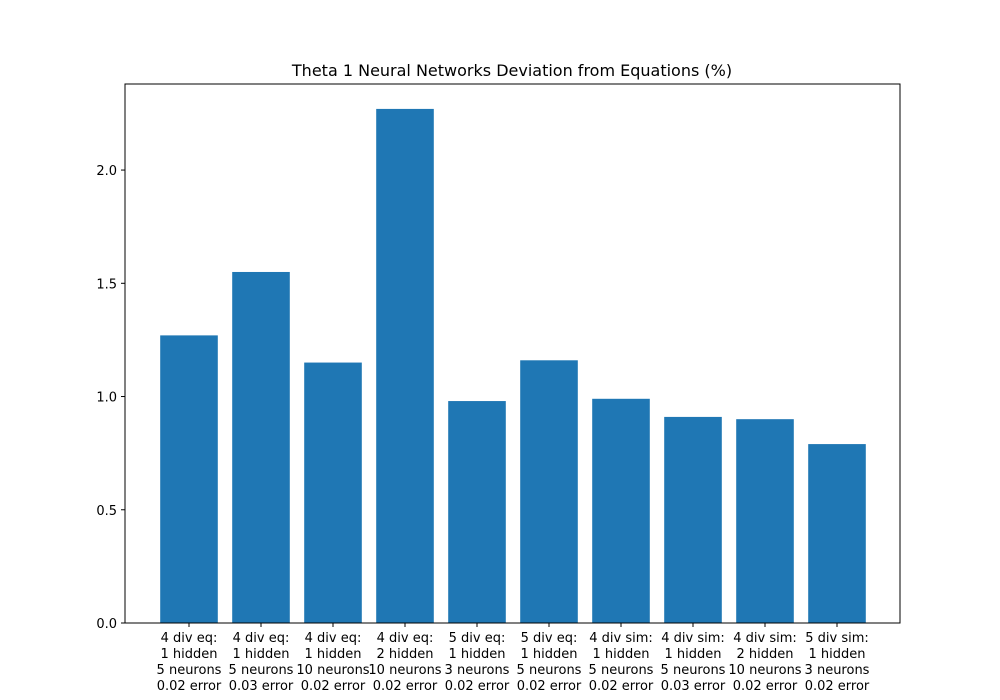 This screenshot has width=1000, height=700. Describe the element at coordinates (261, 662) in the screenshot. I see `x-tick-label: 4 div eq: 1 hidden 5 neurons 0.03 error` at that location.